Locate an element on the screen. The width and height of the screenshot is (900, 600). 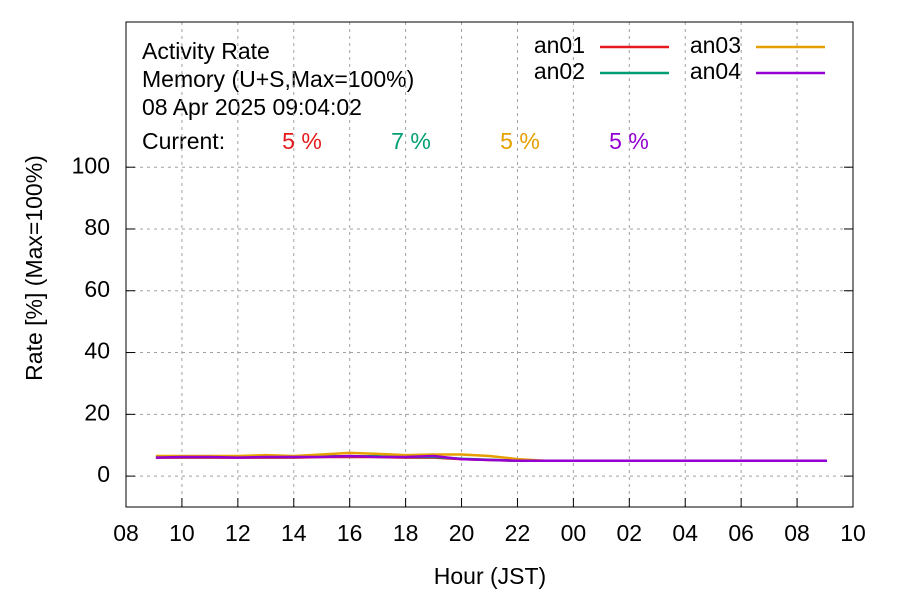
chart-title: Activity Rate is located at coordinates (206, 51).